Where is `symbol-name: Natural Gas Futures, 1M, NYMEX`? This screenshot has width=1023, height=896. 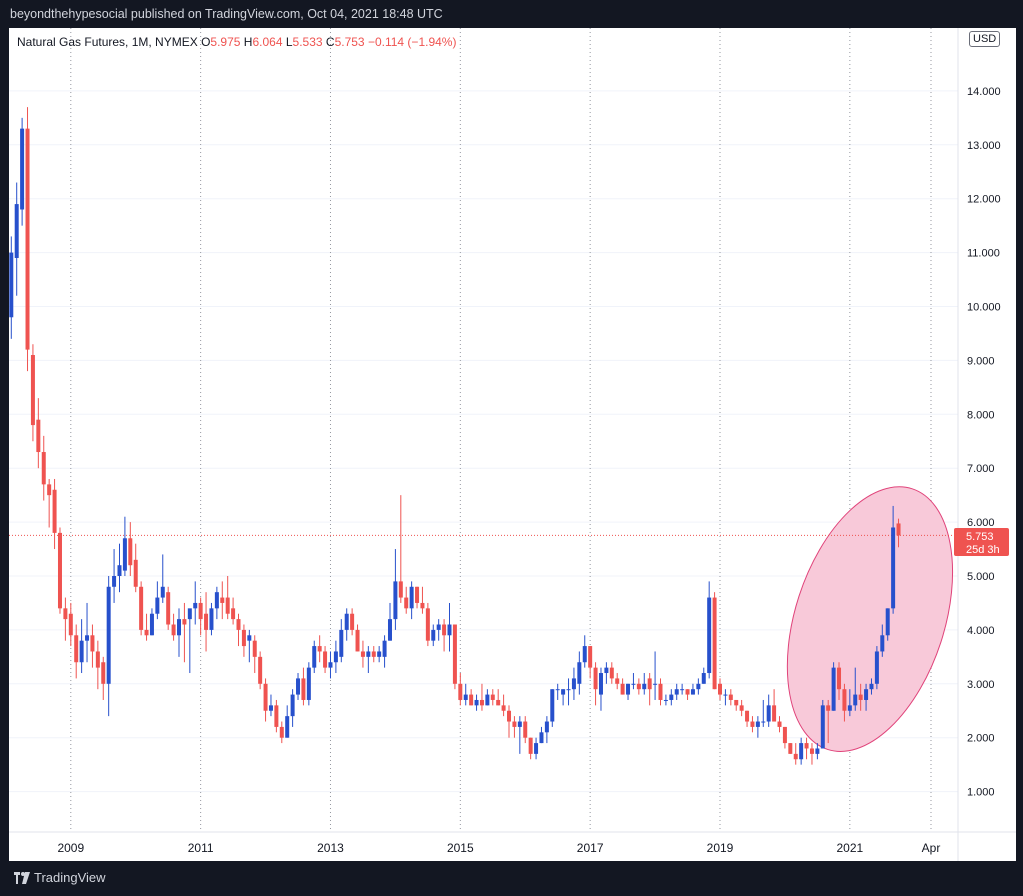 symbol-name: Natural Gas Futures, 1M, NYMEX is located at coordinates (107, 42).